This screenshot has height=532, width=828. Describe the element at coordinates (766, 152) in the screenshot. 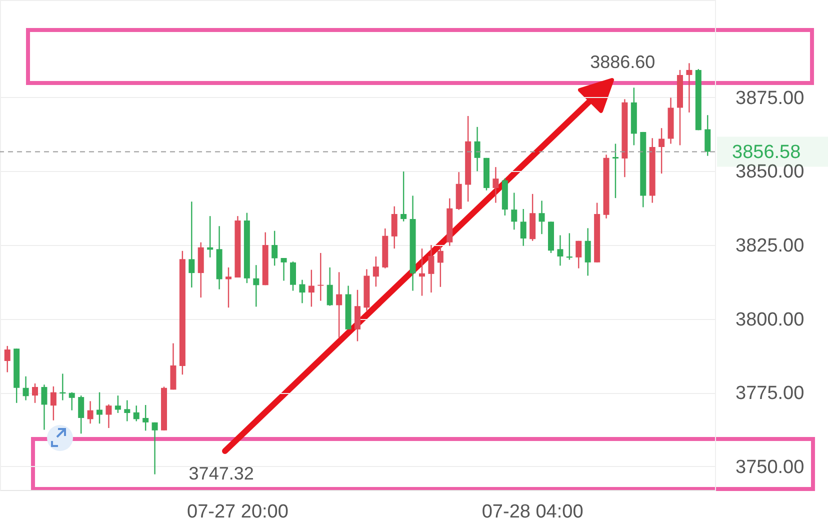

I see `ref-line-label: 3856.58` at that location.